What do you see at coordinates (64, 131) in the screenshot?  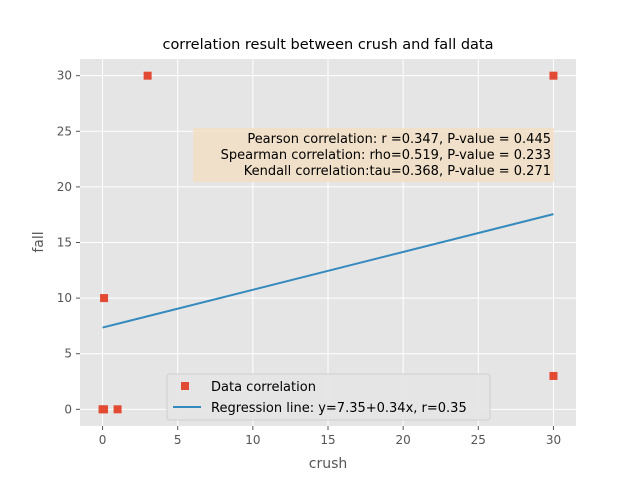 I see `y-tick-label: 25` at bounding box center [64, 131].